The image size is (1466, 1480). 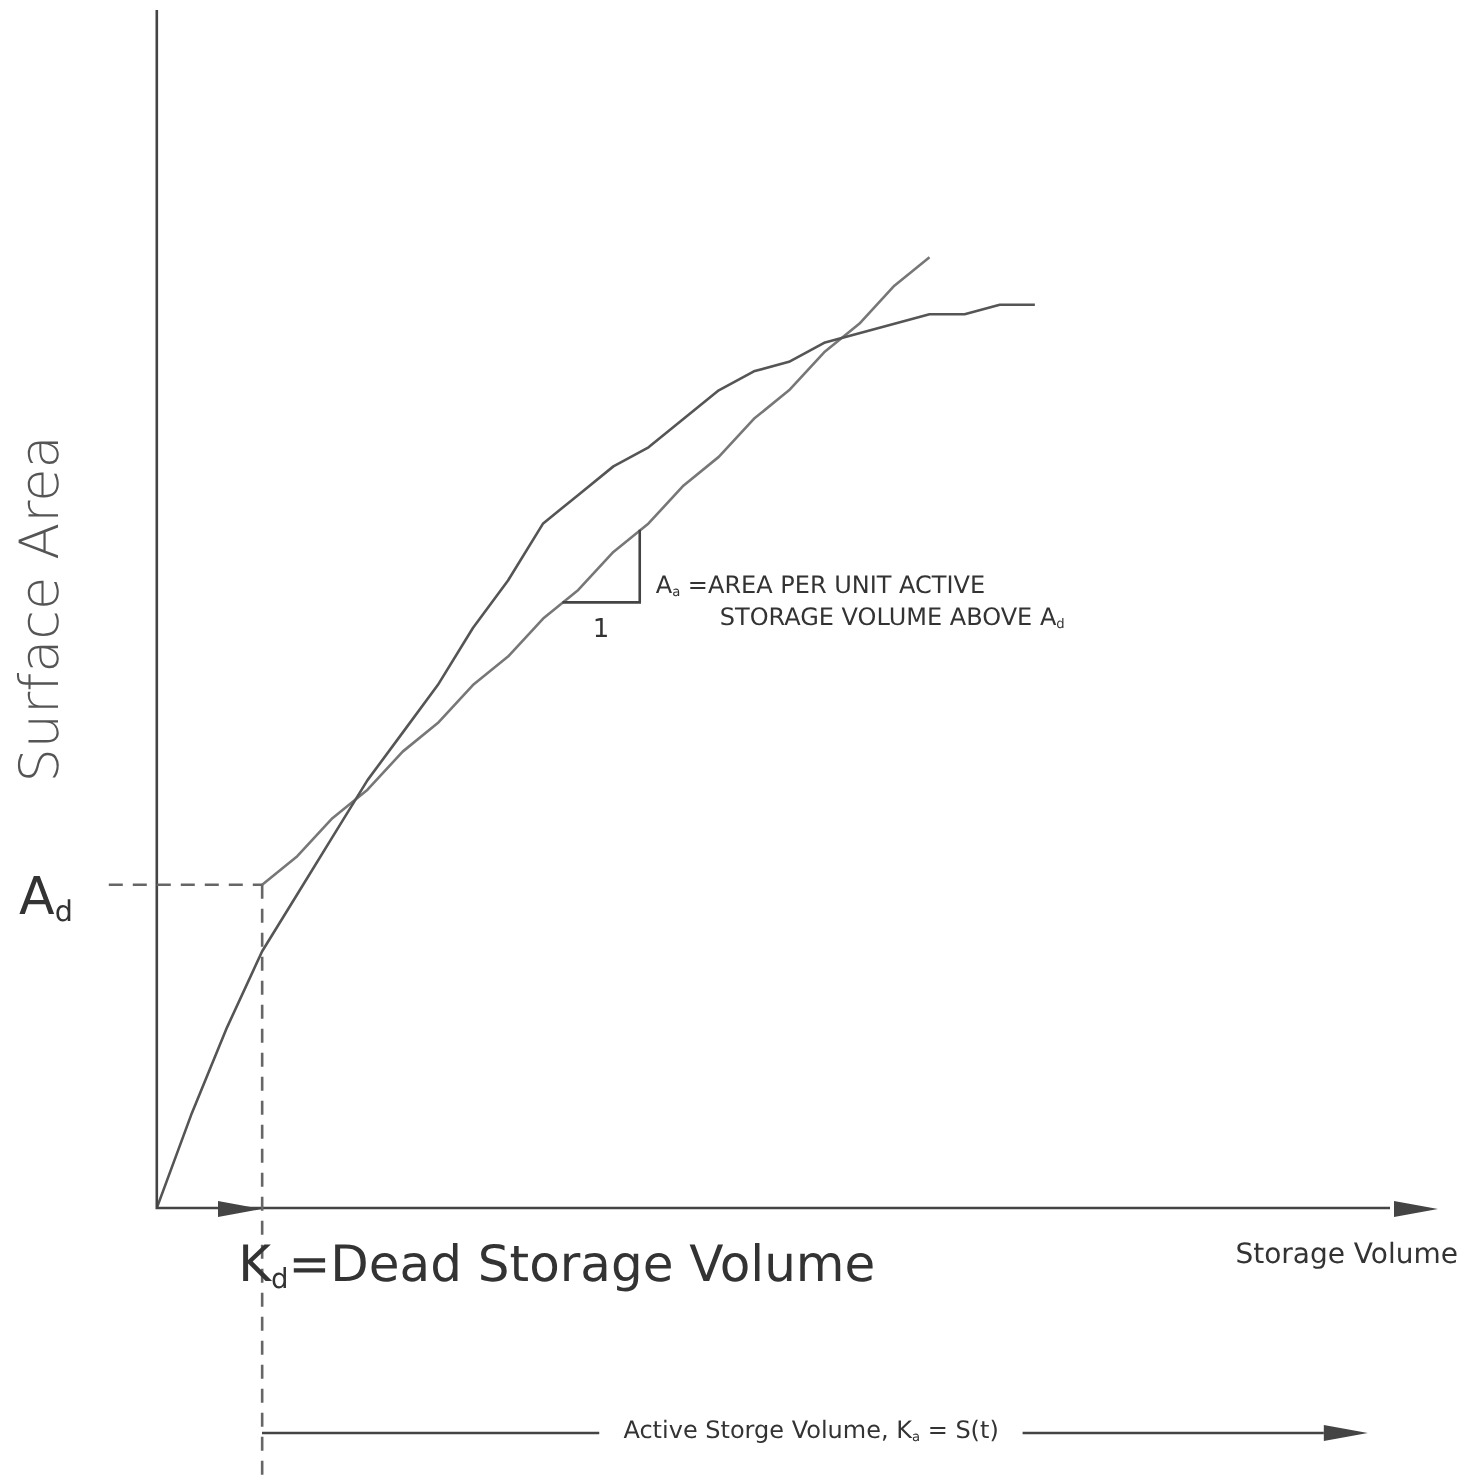 What do you see at coordinates (41, 609) in the screenshot?
I see `y-axis-title: Surface Area` at bounding box center [41, 609].